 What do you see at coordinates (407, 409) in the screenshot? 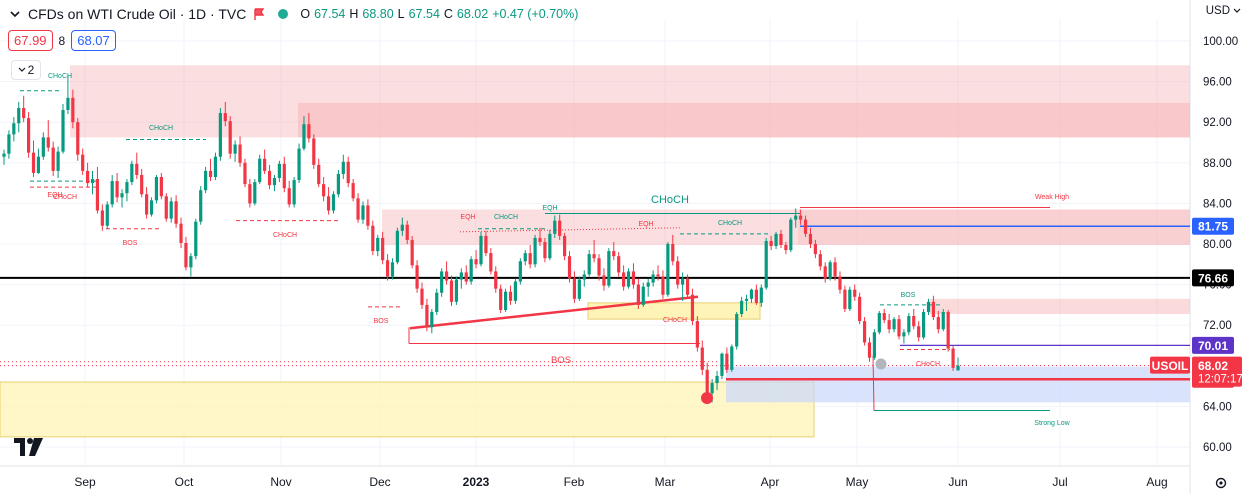
I see `demand-zone` at bounding box center [407, 409].